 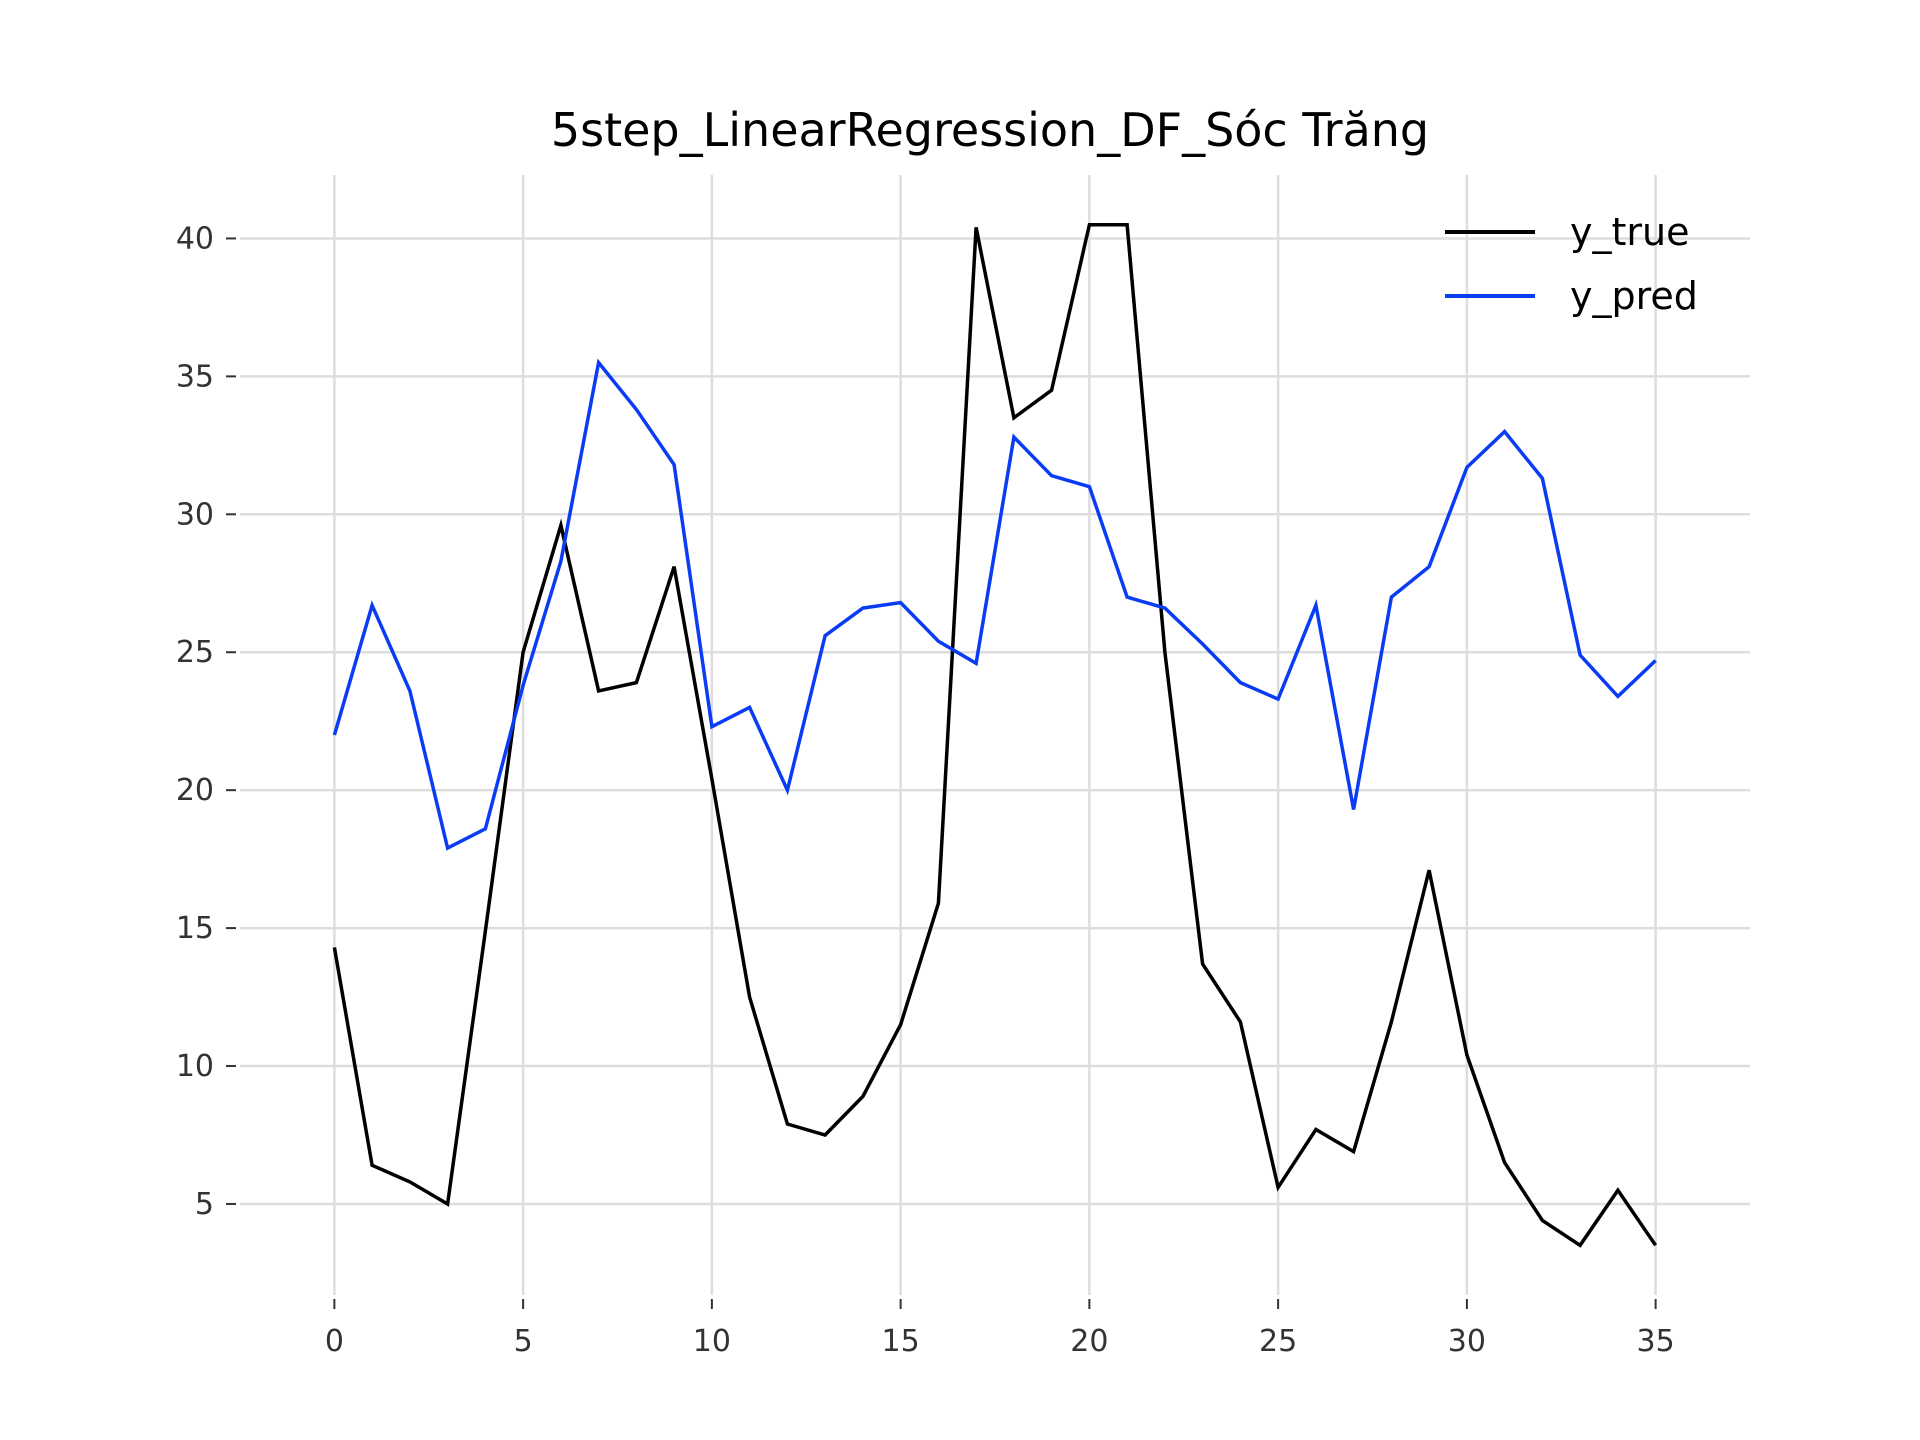 I want to click on y-tick-label: 30, so click(x=195, y=514).